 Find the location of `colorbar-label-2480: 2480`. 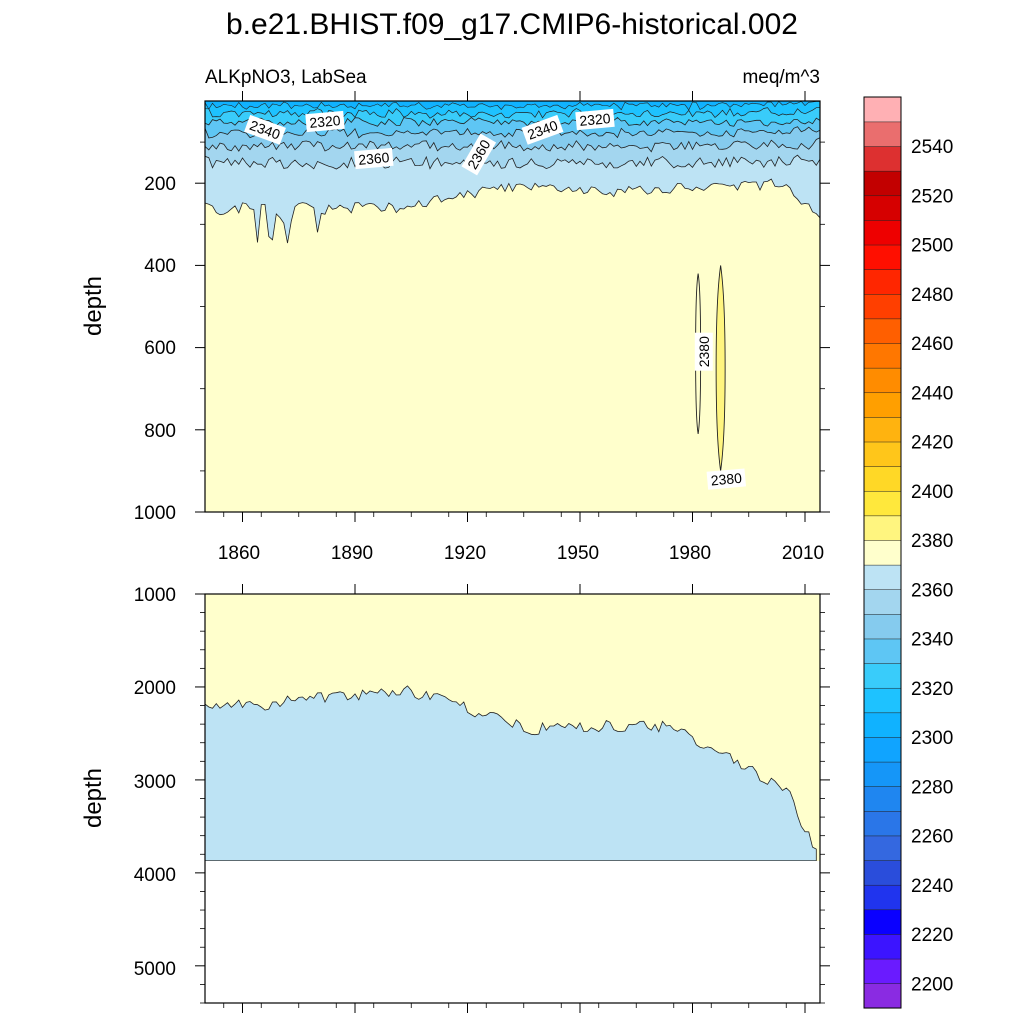

colorbar-label-2480: 2480 is located at coordinates (932, 295).